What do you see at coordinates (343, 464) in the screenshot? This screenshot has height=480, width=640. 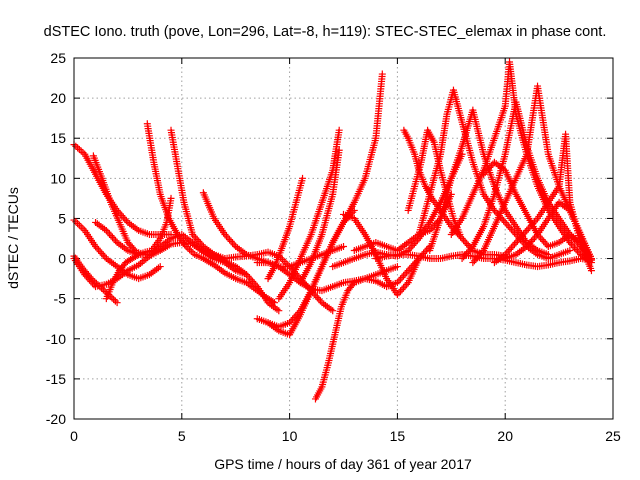 I see `x-axis-label: GPS time / hours of day 361 of year 2017` at bounding box center [343, 464].